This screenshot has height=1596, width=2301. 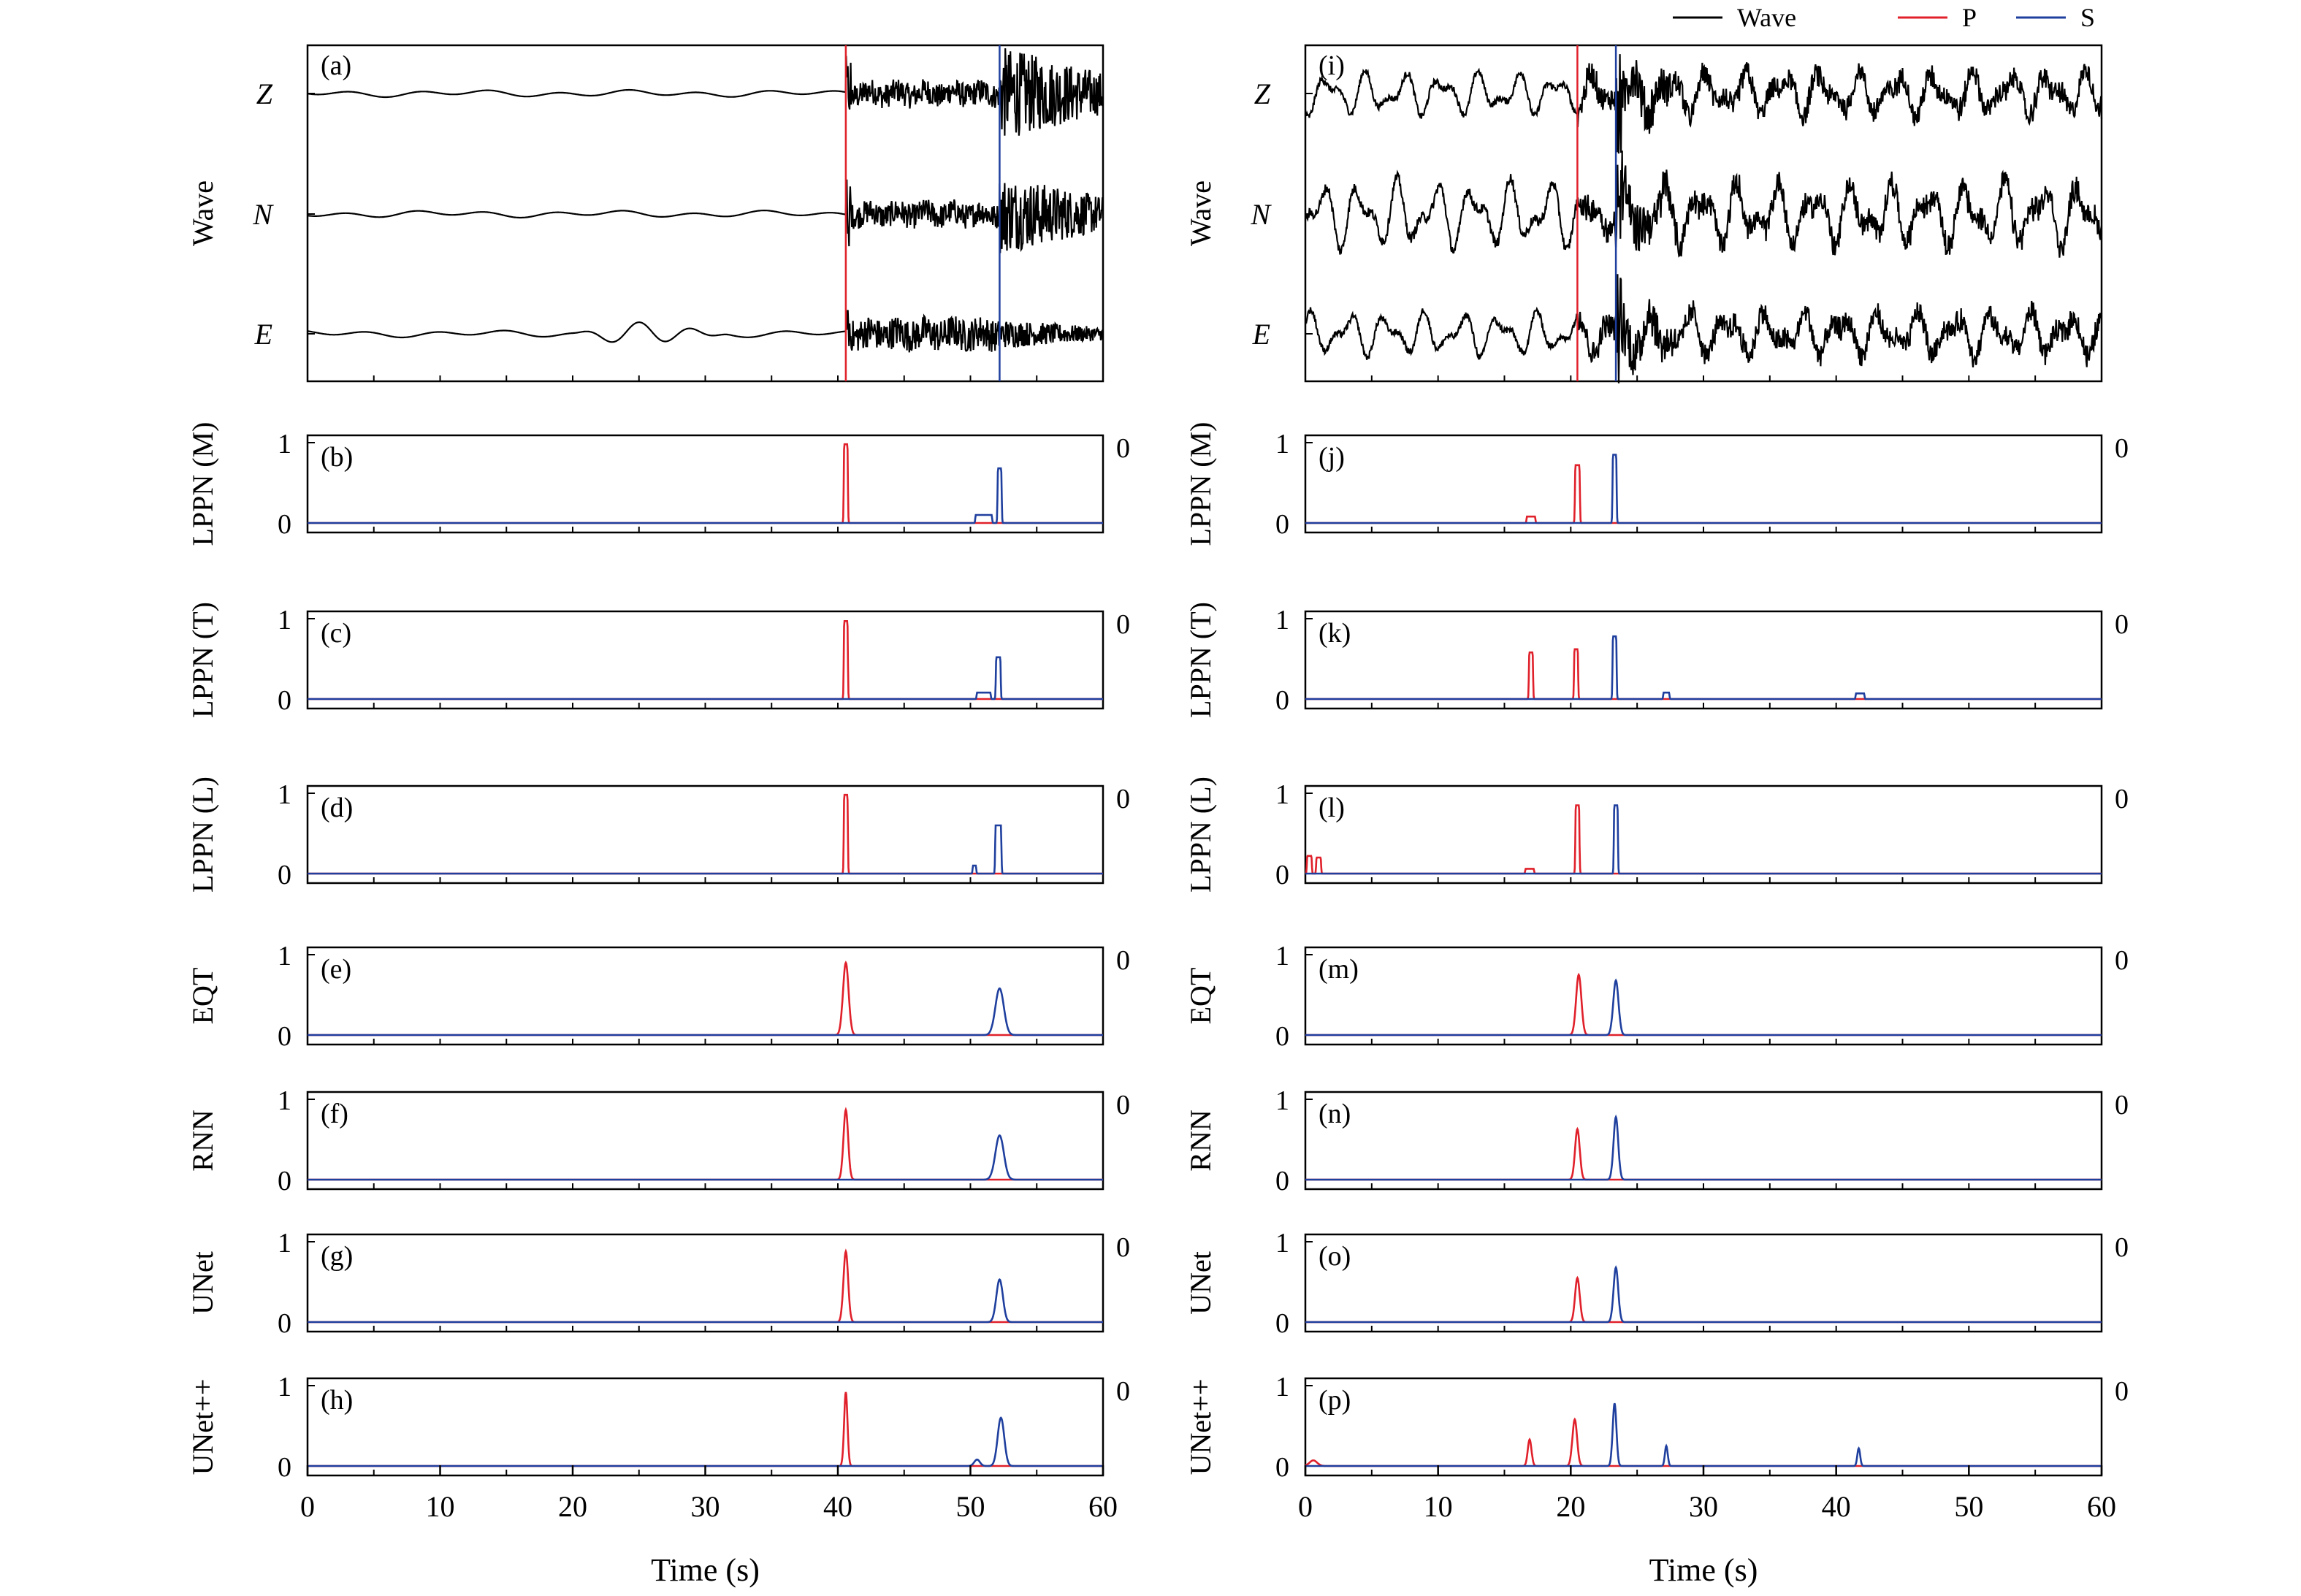 What do you see at coordinates (1335, 1400) in the screenshot?
I see `panel-id: (p)` at bounding box center [1335, 1400].